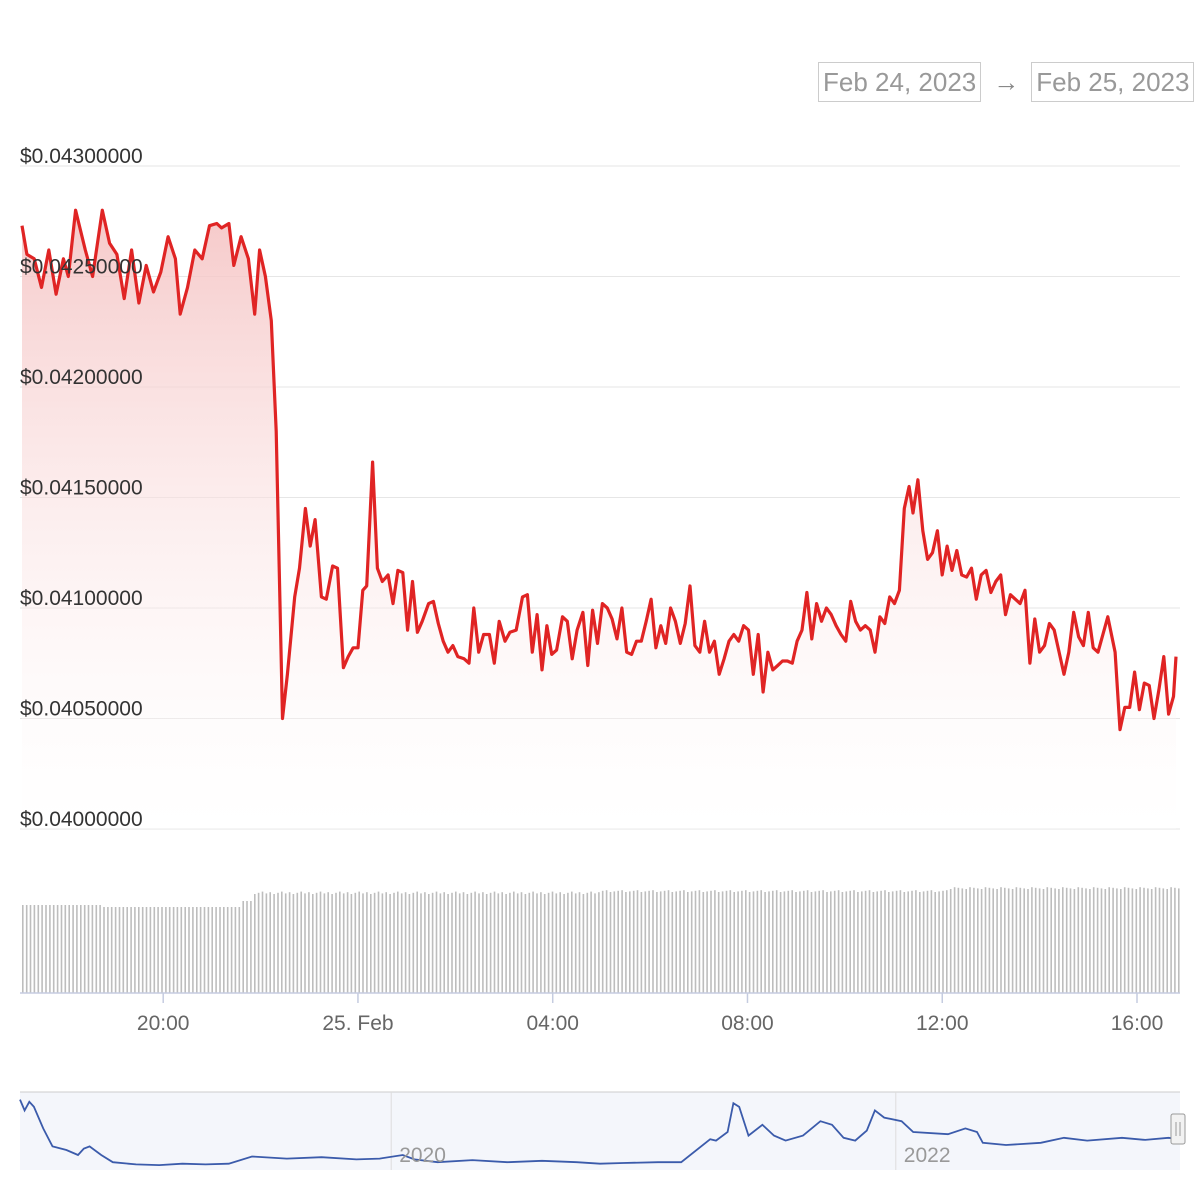  Describe the element at coordinates (674, 1155) in the screenshot. I see `navigator-labels: 2020 2022` at that location.